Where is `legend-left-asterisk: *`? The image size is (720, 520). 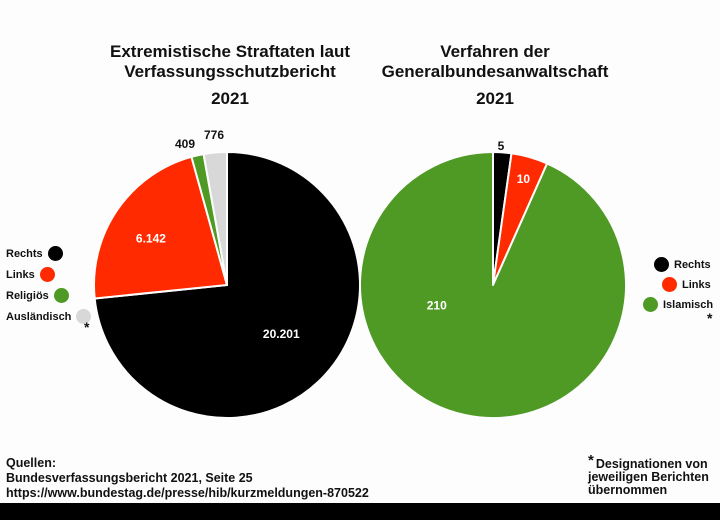
legend-left-asterisk: * is located at coordinates (87, 327).